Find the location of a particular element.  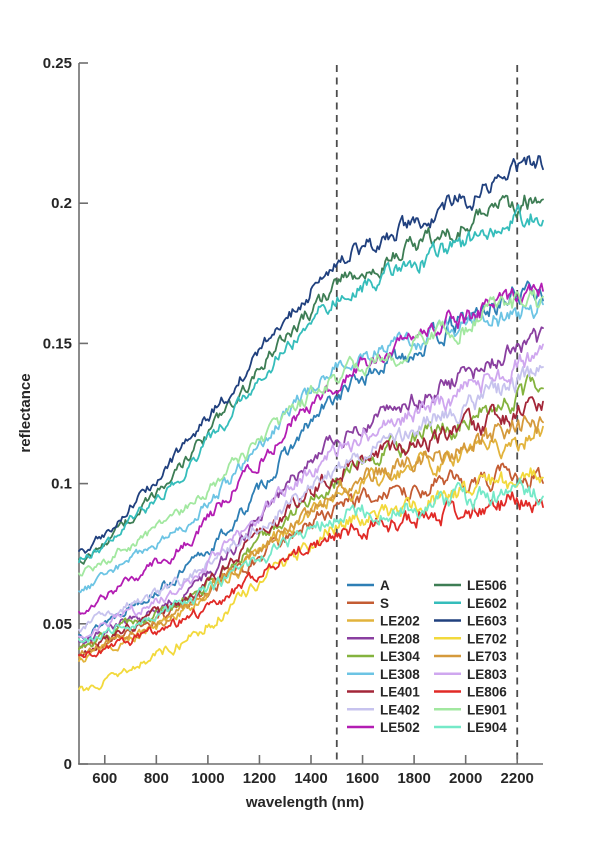

x-tick-label: 2200 is located at coordinates (517, 778).